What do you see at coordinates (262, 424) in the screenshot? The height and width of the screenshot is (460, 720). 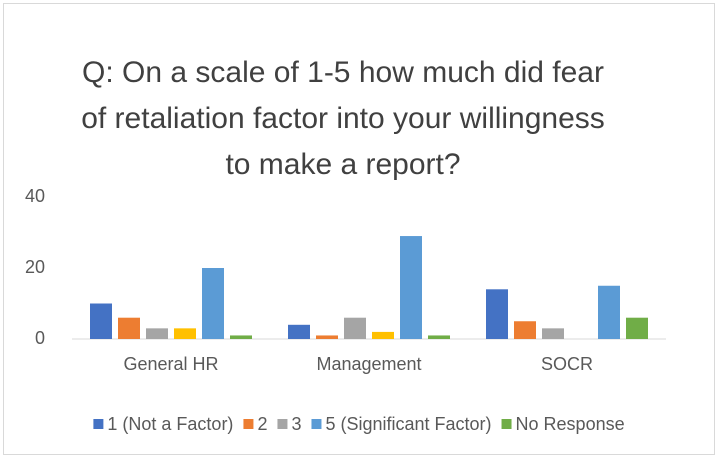 I see `legend-label: 2` at bounding box center [262, 424].